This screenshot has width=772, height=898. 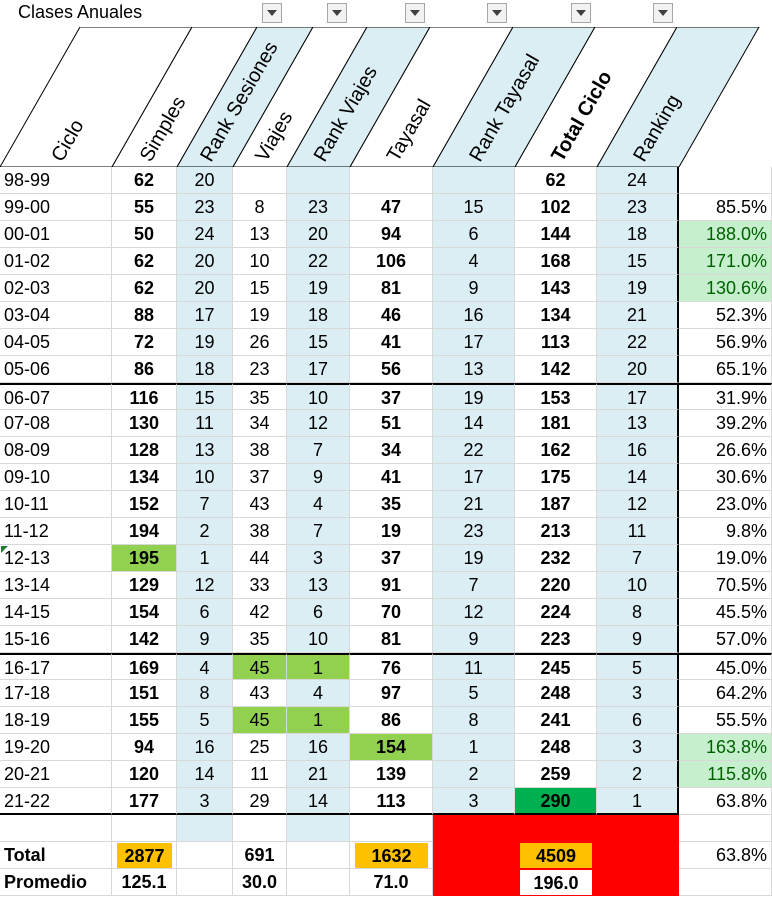 What do you see at coordinates (260, 558) in the screenshot?
I see `cell-viajes: 44` at bounding box center [260, 558].